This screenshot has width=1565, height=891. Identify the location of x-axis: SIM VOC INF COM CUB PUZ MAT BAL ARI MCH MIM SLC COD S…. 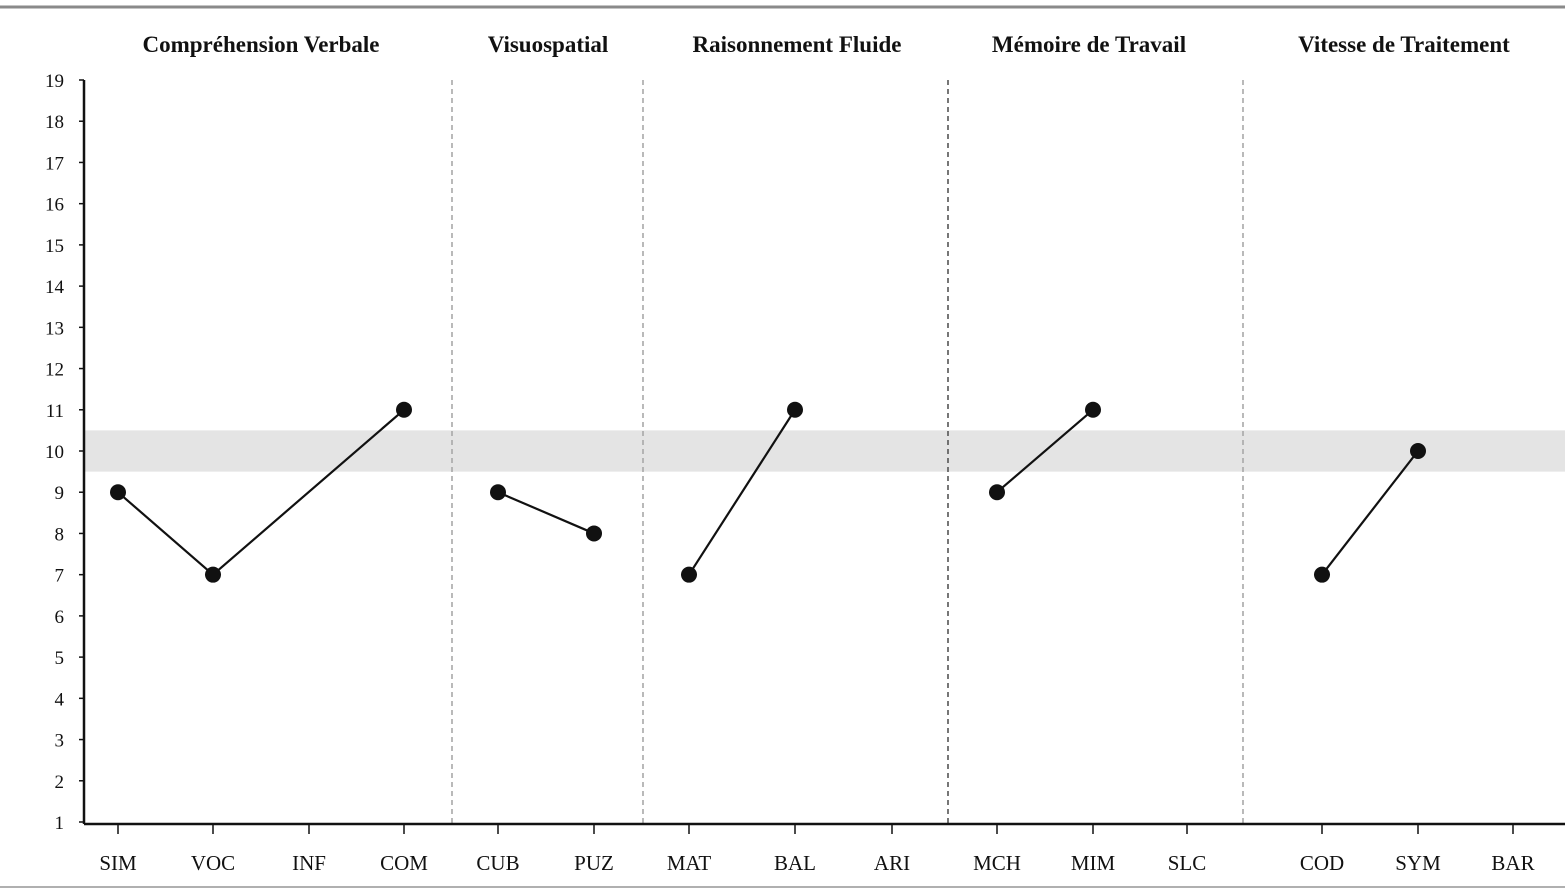
(824, 848).